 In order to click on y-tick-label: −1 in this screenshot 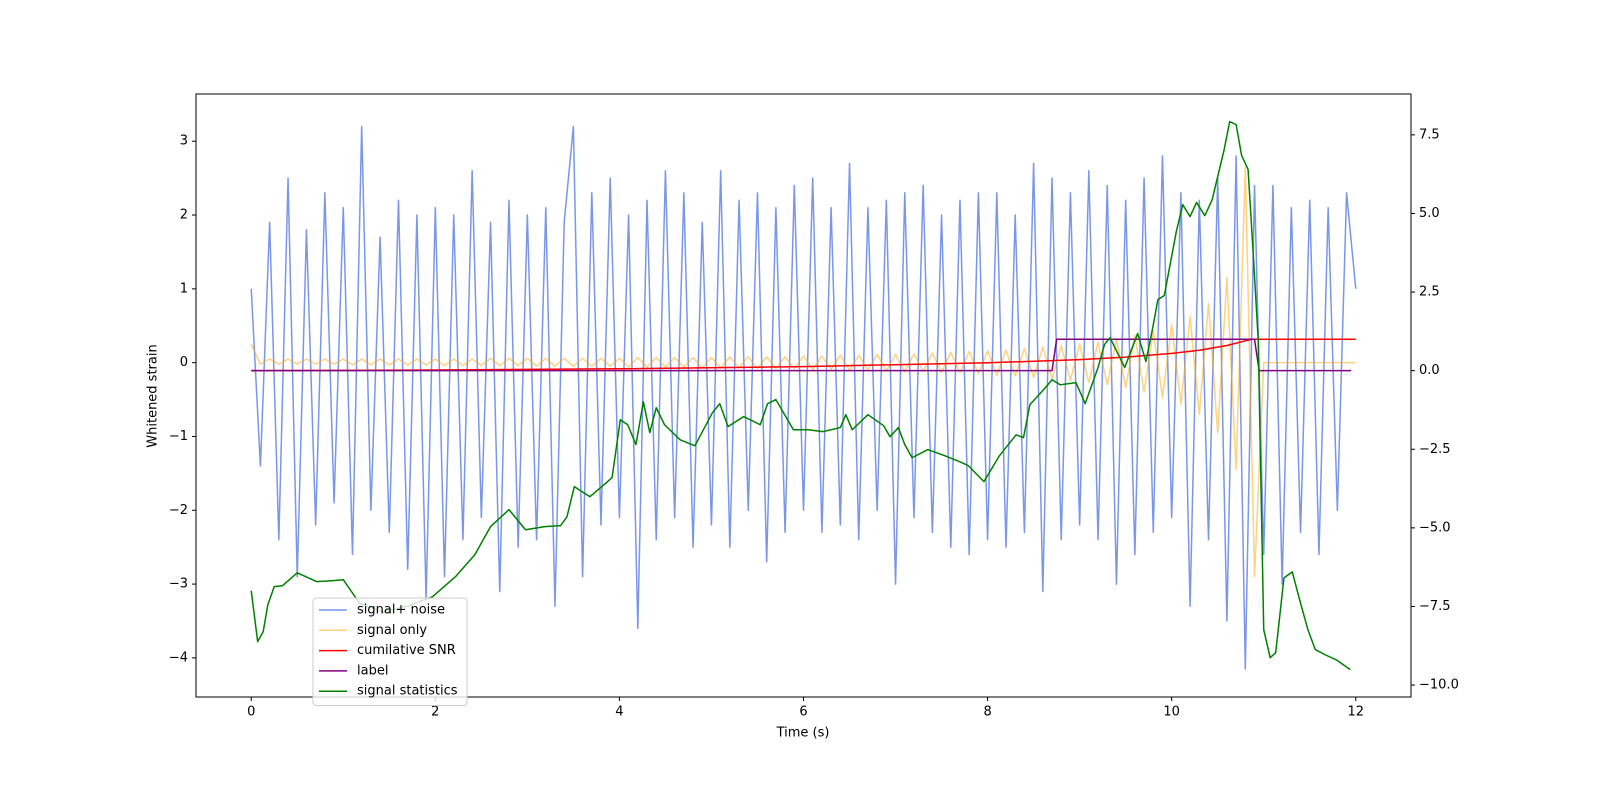, I will do `click(178, 436)`.